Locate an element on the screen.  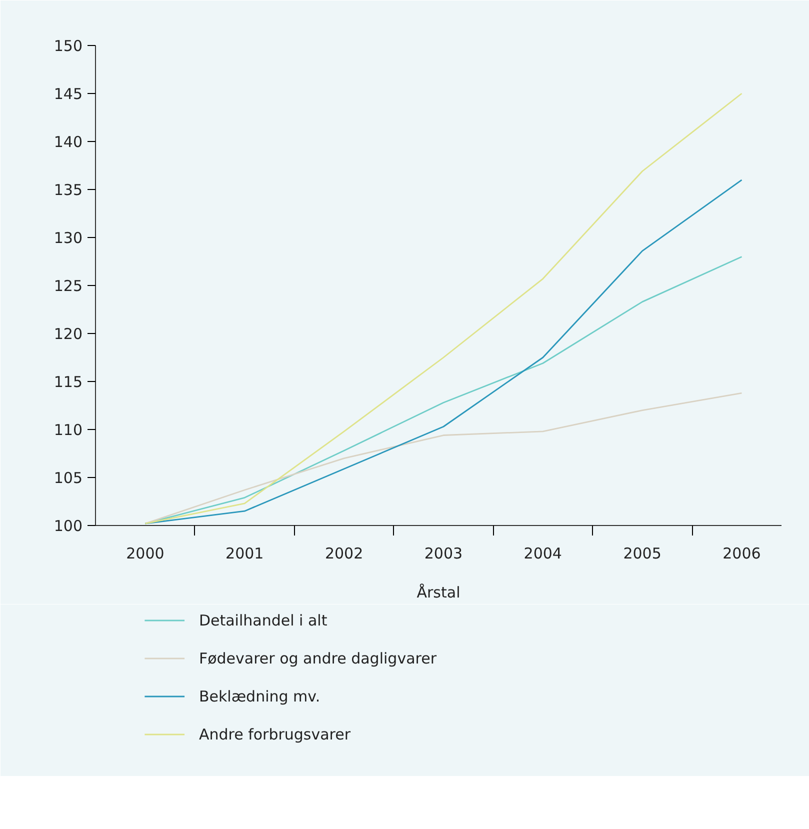
y-tick-label: 110 is located at coordinates (68, 430).